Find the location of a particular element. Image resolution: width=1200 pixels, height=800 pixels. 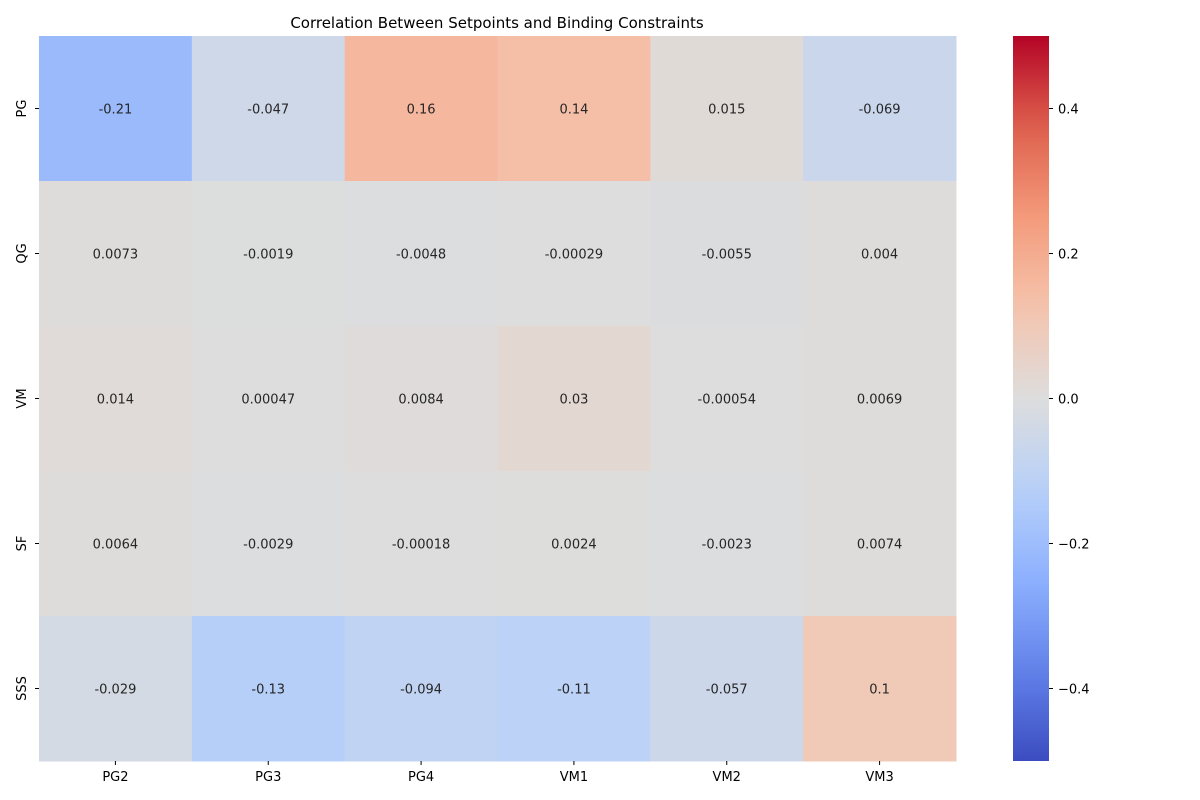

x-axis: PG2 PG3 PG4 VM1 VM2 VM3 is located at coordinates (498, 773).